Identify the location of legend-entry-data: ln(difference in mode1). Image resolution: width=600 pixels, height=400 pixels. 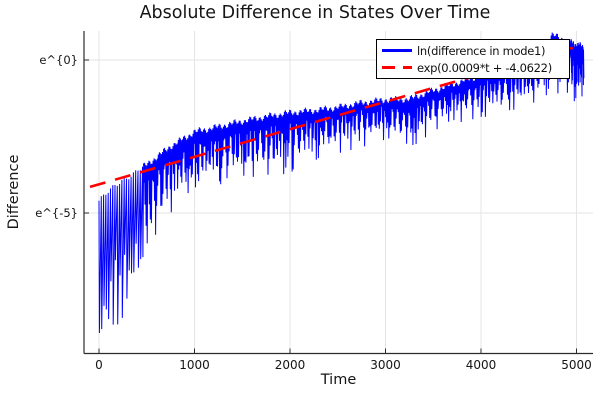
(473, 51).